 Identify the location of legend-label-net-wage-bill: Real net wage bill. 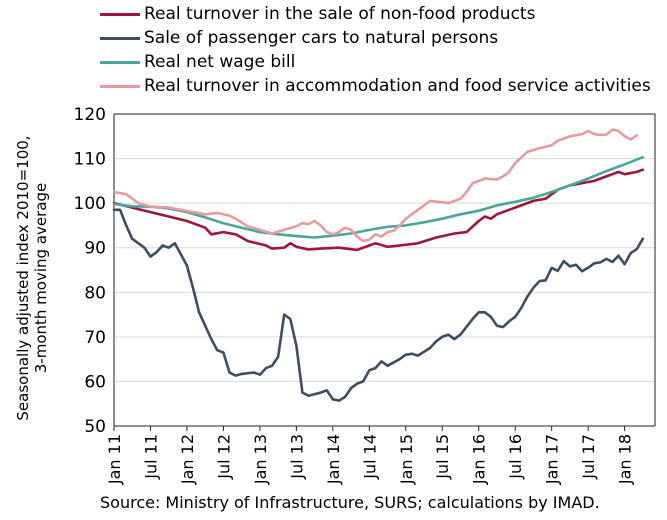
(220, 62).